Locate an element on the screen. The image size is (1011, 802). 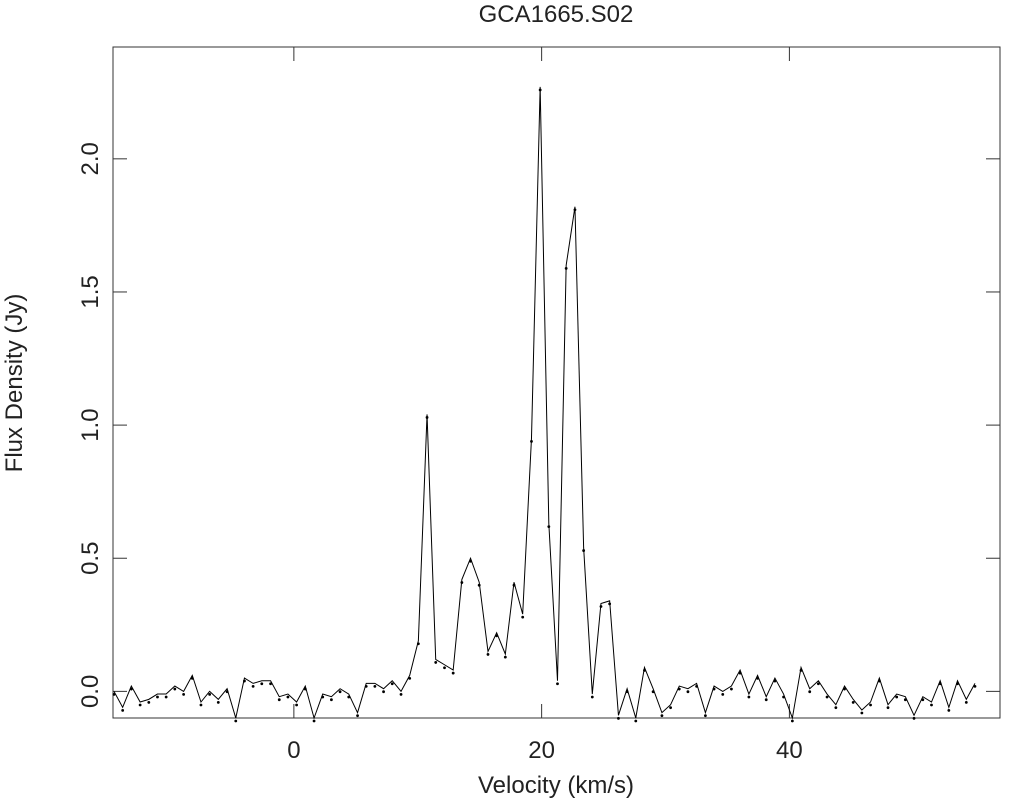
x-tick-label: 40 is located at coordinates (789, 750).